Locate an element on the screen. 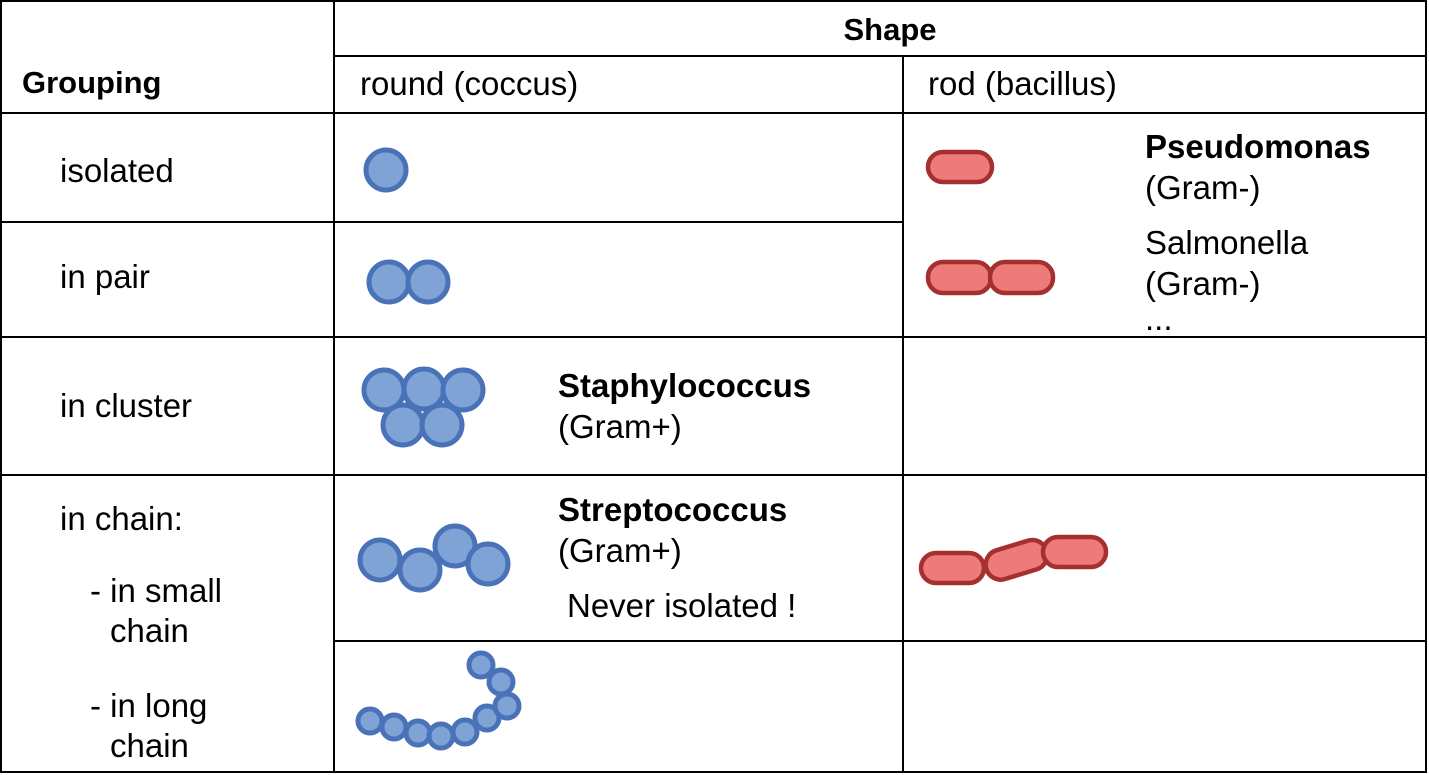 The width and height of the screenshot is (1429, 775). rod-bacillus-header: rod (bacillus) is located at coordinates (1022, 83).